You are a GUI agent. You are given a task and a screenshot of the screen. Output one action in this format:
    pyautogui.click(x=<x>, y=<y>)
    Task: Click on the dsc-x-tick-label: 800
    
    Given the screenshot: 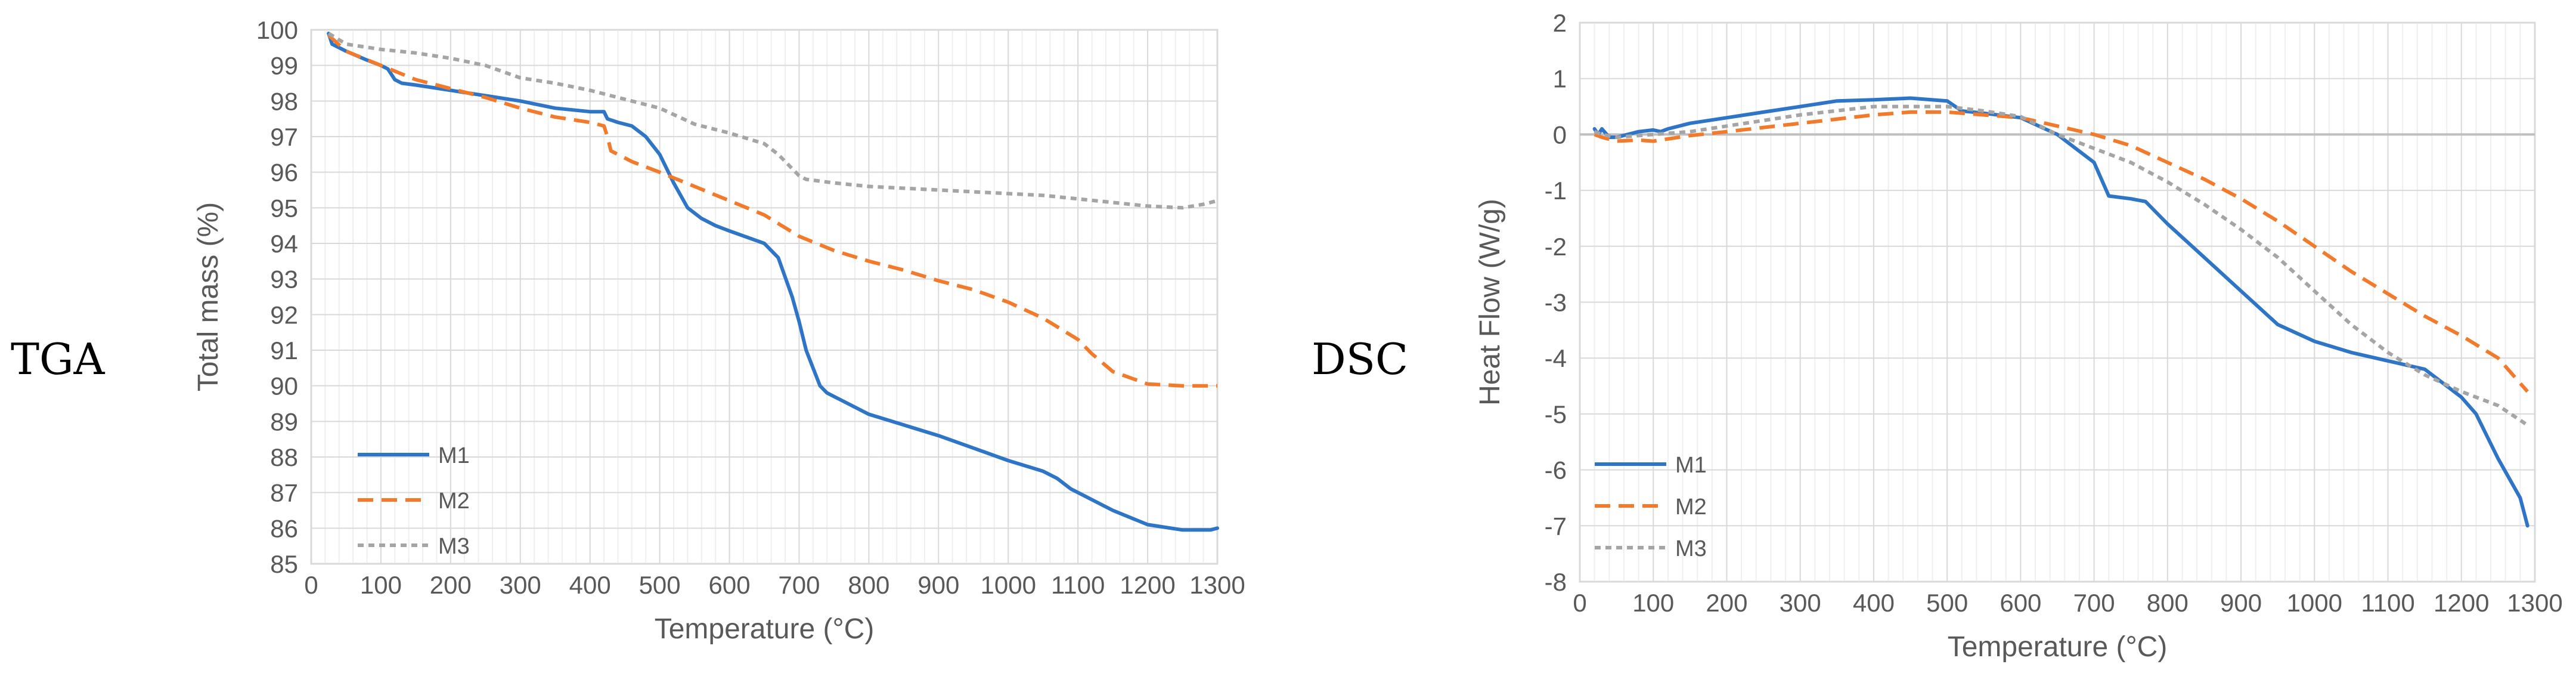 What is the action you would take?
    pyautogui.click(x=2167, y=603)
    